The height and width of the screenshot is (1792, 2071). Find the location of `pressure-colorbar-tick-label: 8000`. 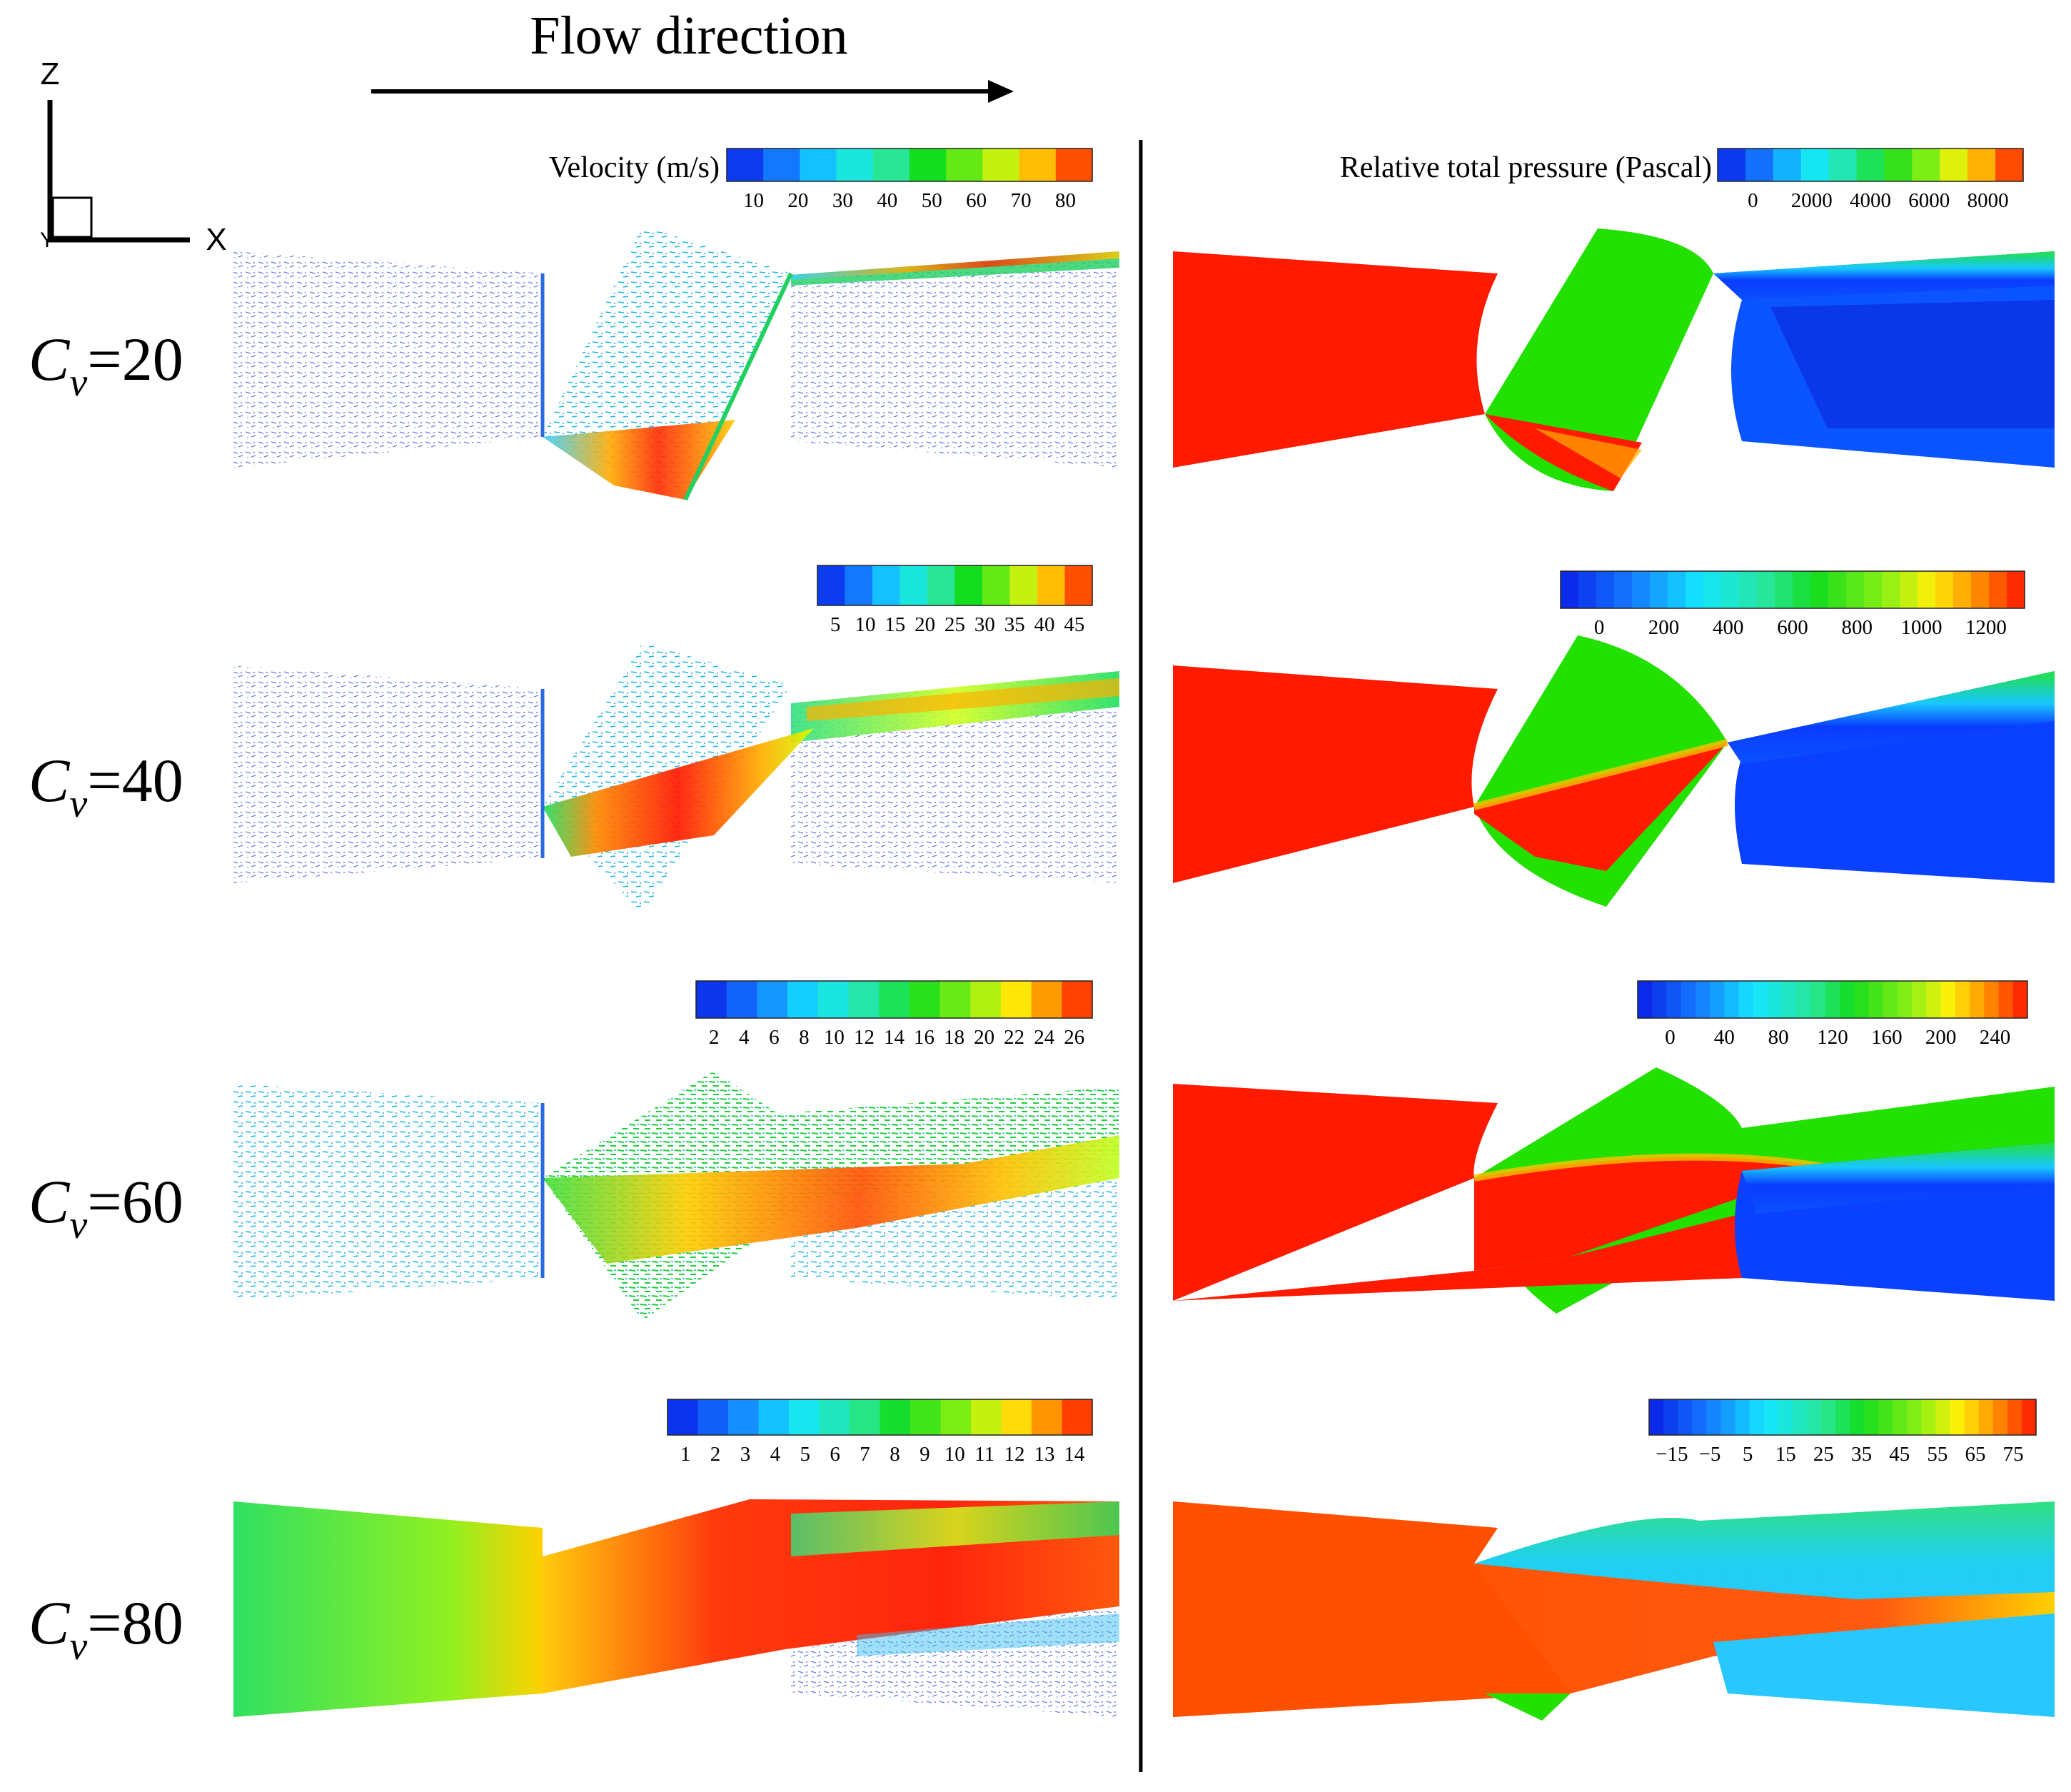

pressure-colorbar-tick-label: 8000 is located at coordinates (1988, 200).